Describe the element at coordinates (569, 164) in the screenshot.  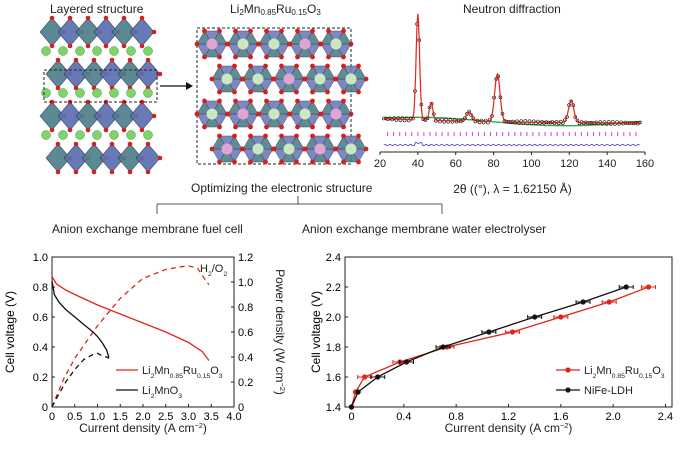
I see `x-tick-label: 120` at that location.